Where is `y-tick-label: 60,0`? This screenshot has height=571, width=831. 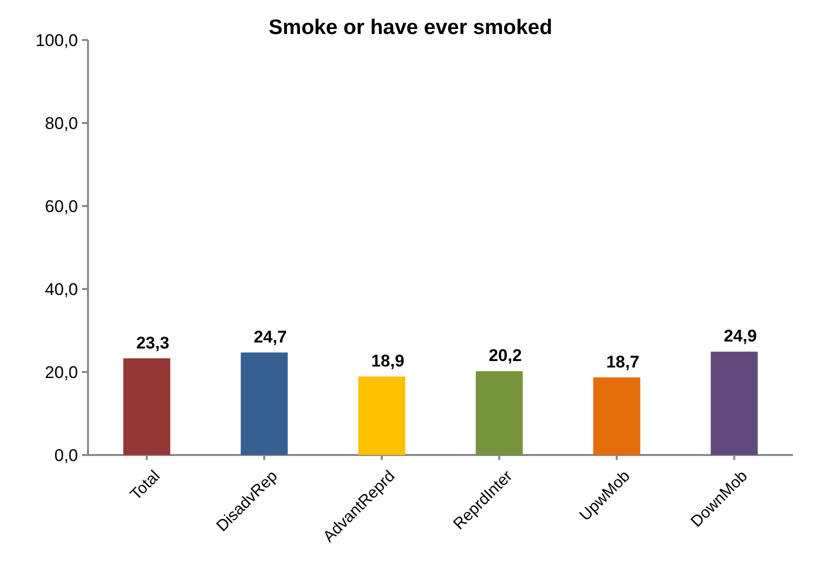
y-tick-label: 60,0 is located at coordinates (61, 206).